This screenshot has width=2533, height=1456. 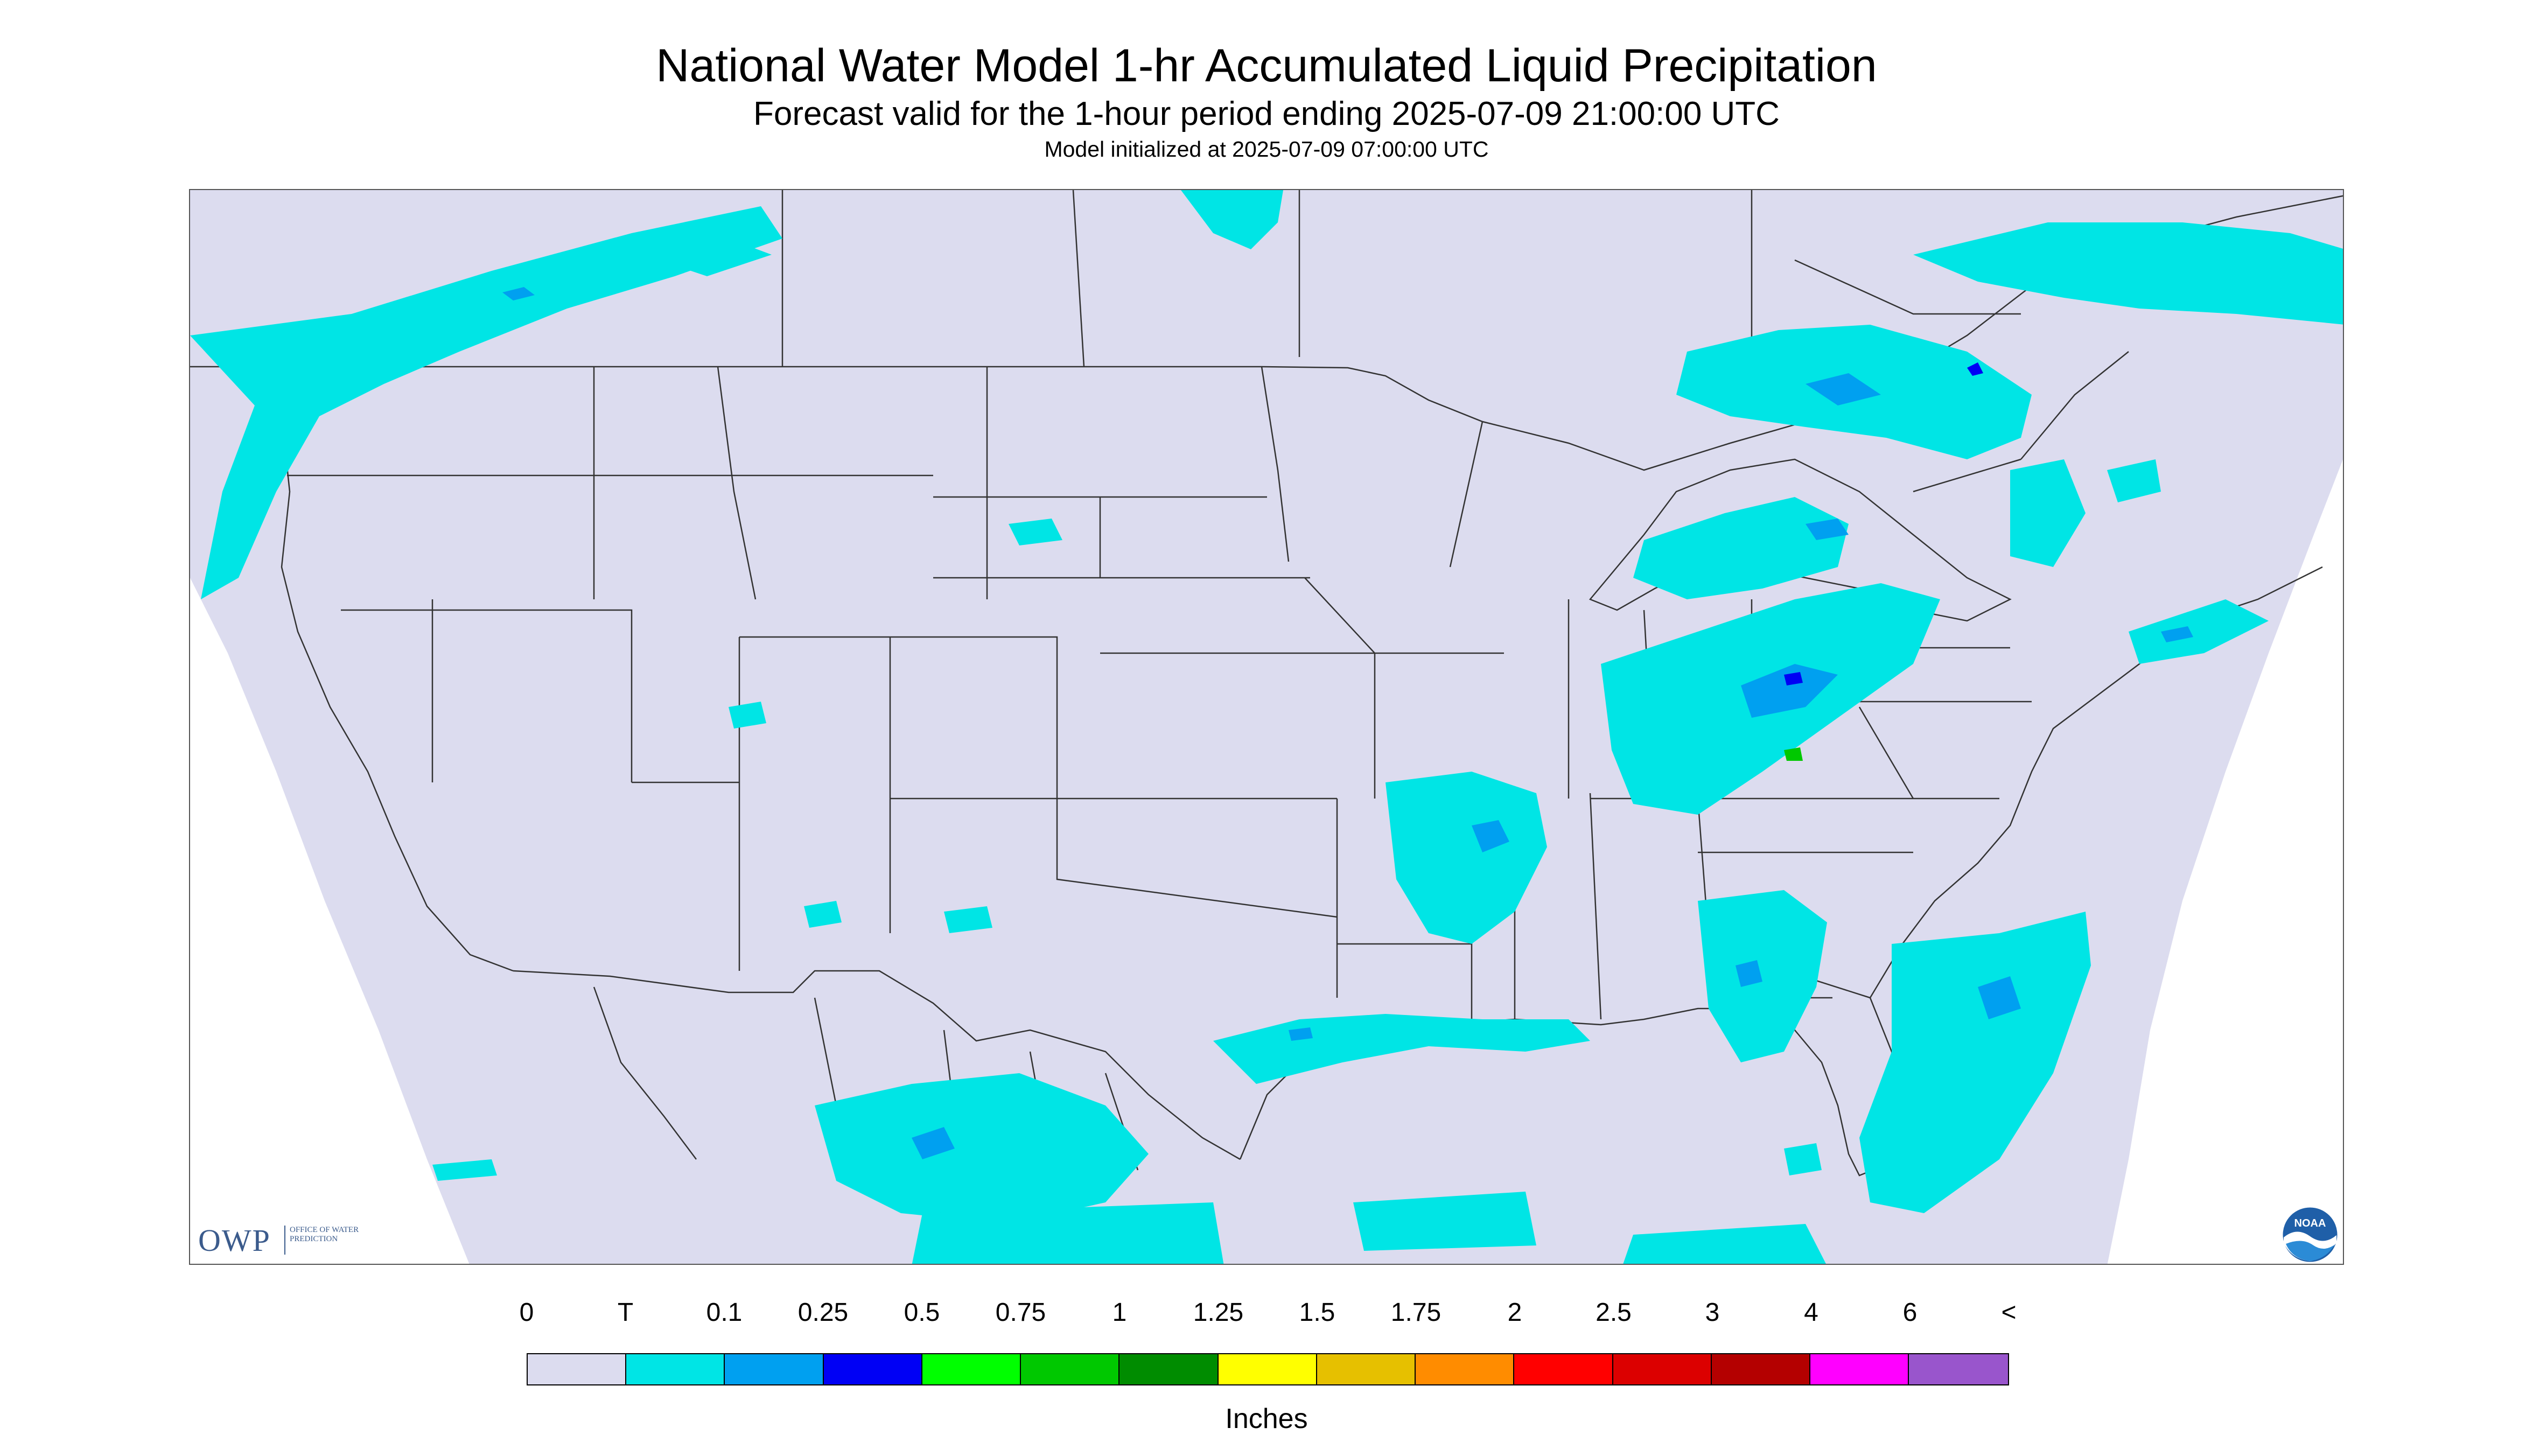 What do you see at coordinates (1266, 1418) in the screenshot?
I see `legend-unit-label: Inches` at bounding box center [1266, 1418].